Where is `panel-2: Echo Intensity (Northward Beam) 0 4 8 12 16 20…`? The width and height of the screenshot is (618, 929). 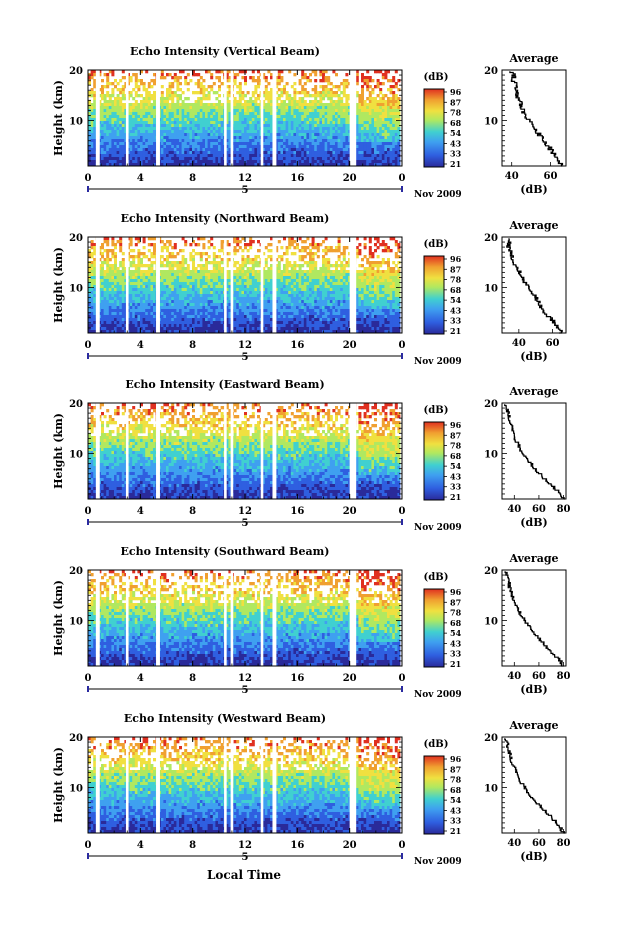
panel-2: Echo Intensity (Northward Beam) 0 4 8 12 16 20… is located at coordinates (309, 289).